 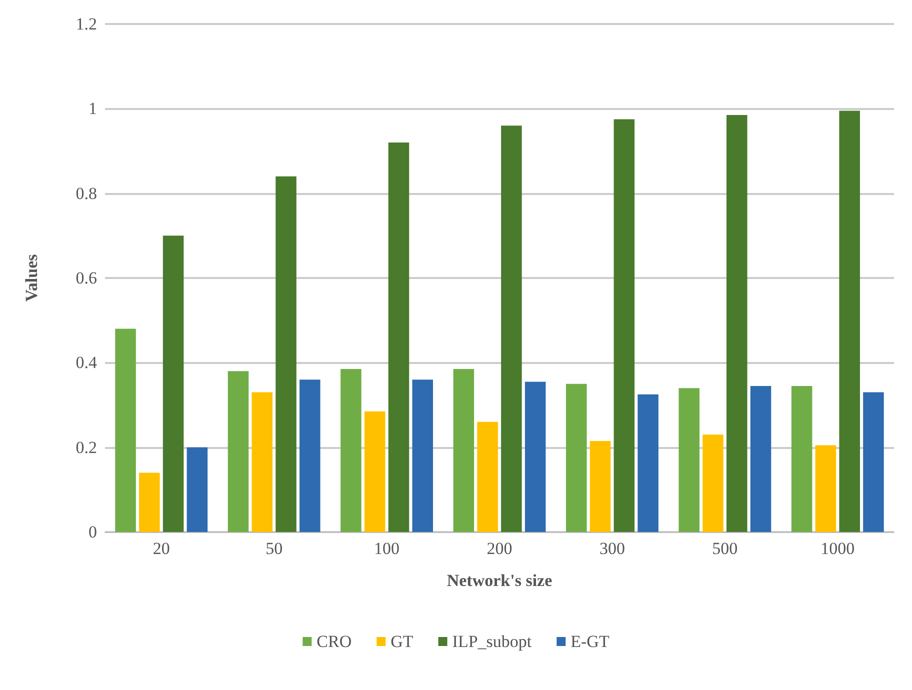 What do you see at coordinates (499, 548) in the screenshot?
I see `x-tick-label: 200` at bounding box center [499, 548].